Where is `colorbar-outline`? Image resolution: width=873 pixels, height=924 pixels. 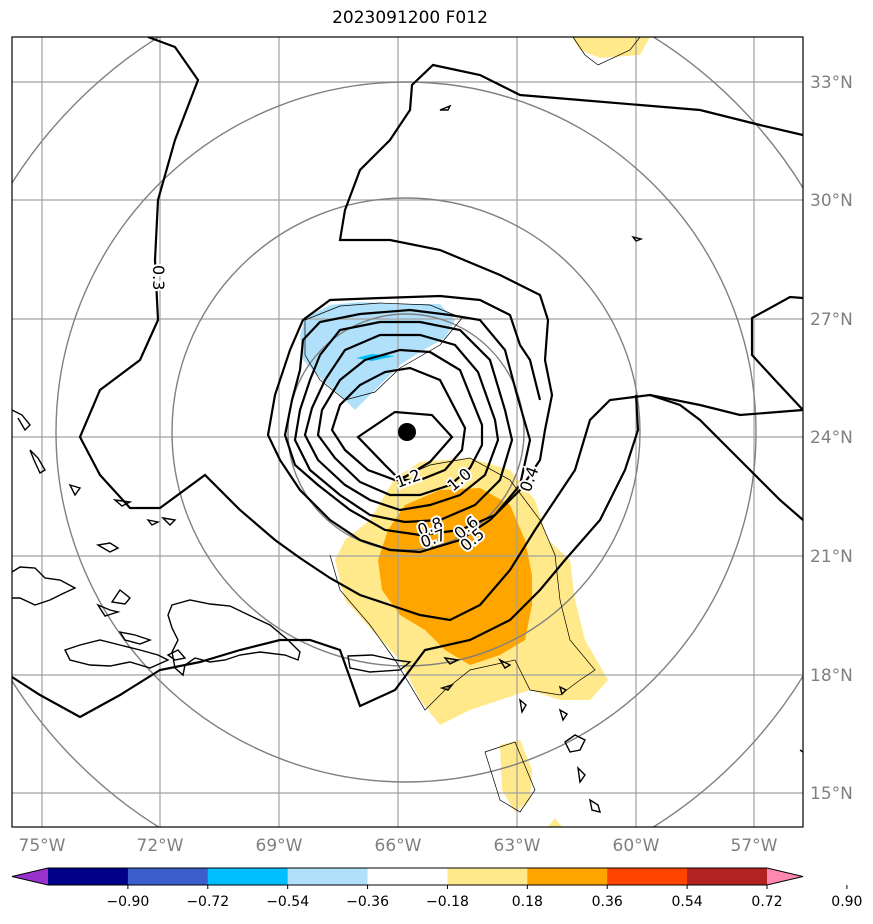
colorbar-outline is located at coordinates (407, 876).